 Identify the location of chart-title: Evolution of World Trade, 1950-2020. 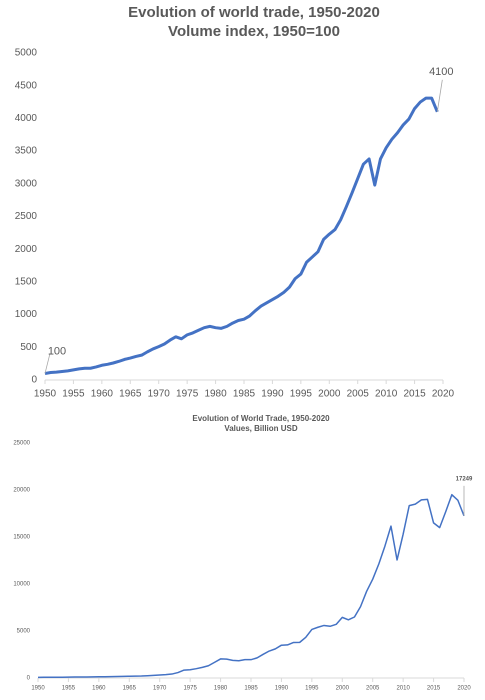
(261, 418).